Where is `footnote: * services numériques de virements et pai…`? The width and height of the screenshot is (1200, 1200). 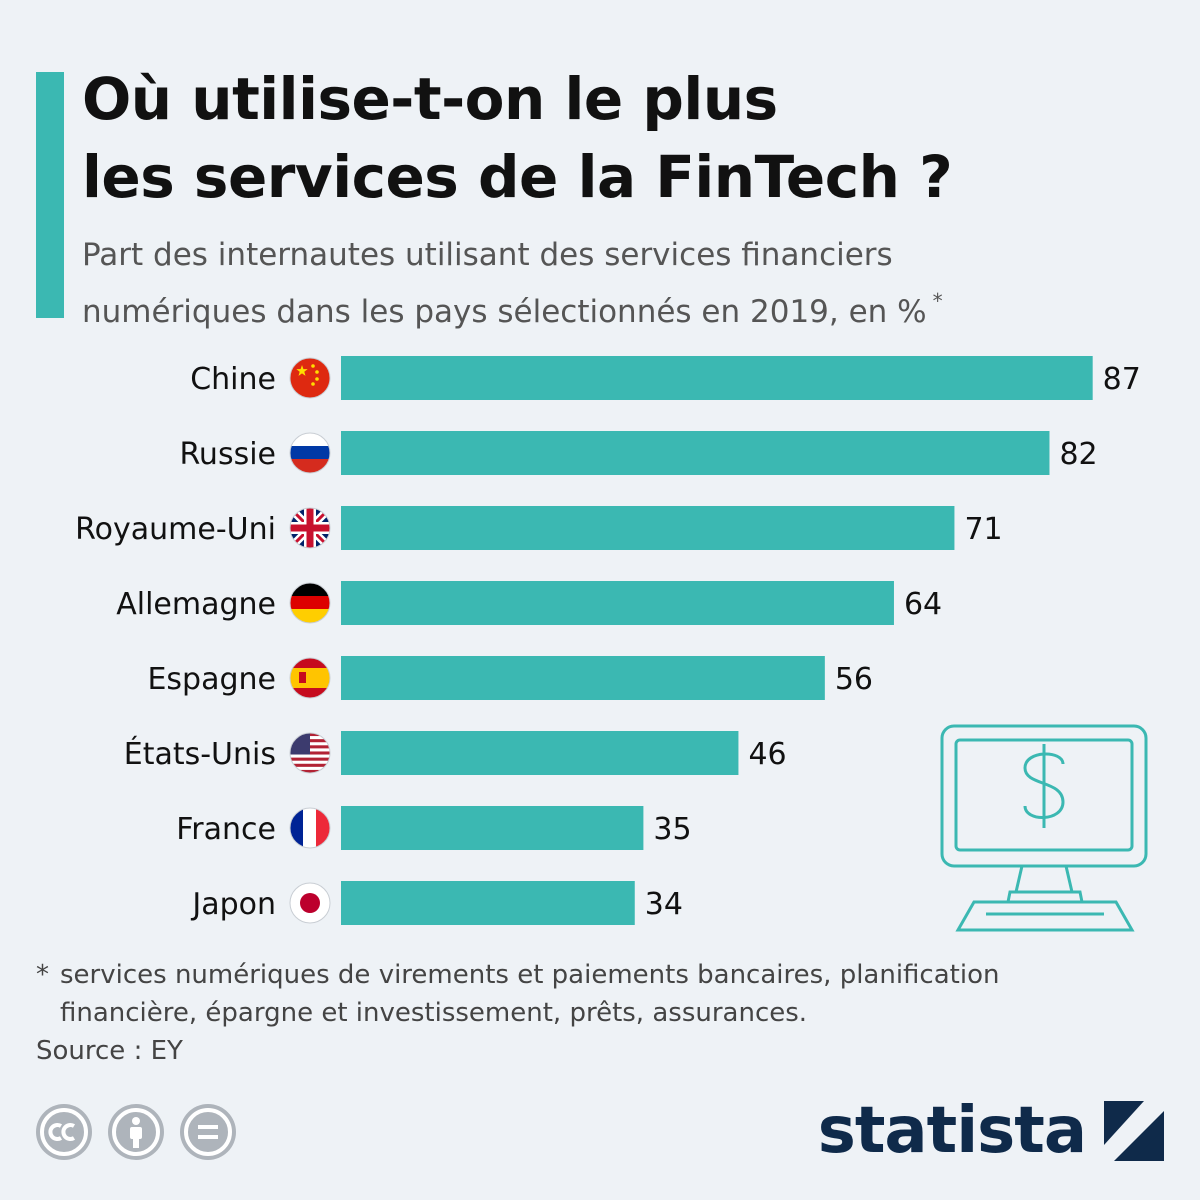
footnote: * services numériques de virements et pai… is located at coordinates (586, 994).